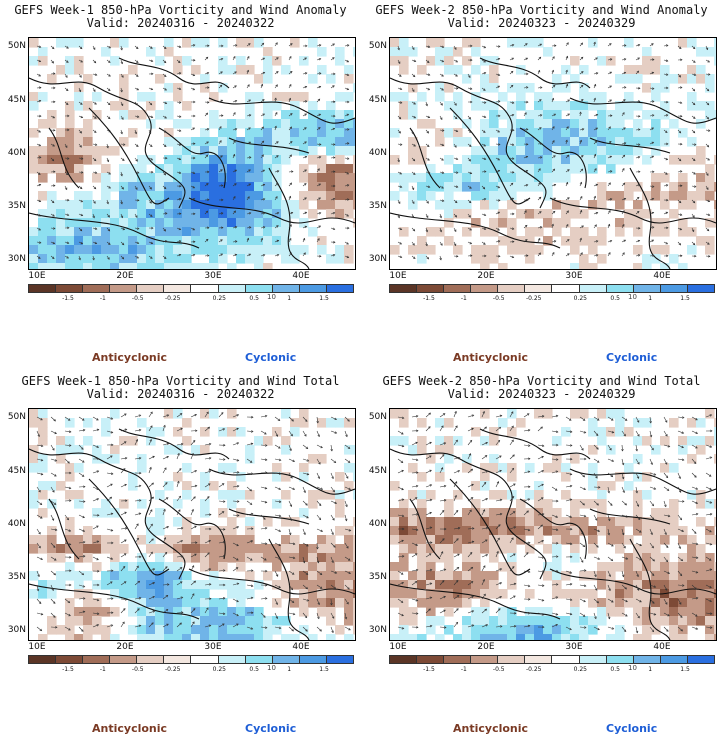 Image resolution: width=722 pixels, height=742 pixels. Describe the element at coordinates (541, 394) in the screenshot. I see `panel-valid-dates: Valid: 20240323 - 20240329` at that location.